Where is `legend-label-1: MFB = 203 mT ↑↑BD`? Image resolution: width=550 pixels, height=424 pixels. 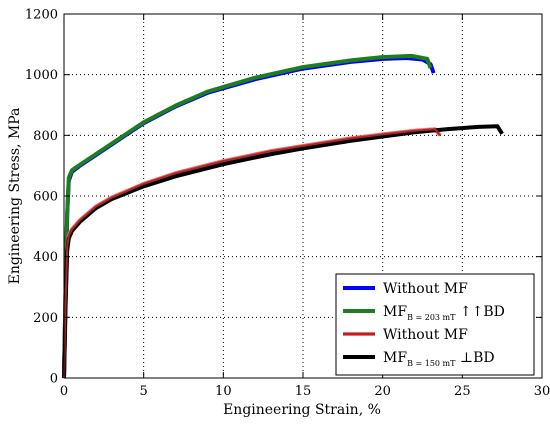
legend-label-1: MFB = 203 mT ↑↑BD is located at coordinates (444, 313).